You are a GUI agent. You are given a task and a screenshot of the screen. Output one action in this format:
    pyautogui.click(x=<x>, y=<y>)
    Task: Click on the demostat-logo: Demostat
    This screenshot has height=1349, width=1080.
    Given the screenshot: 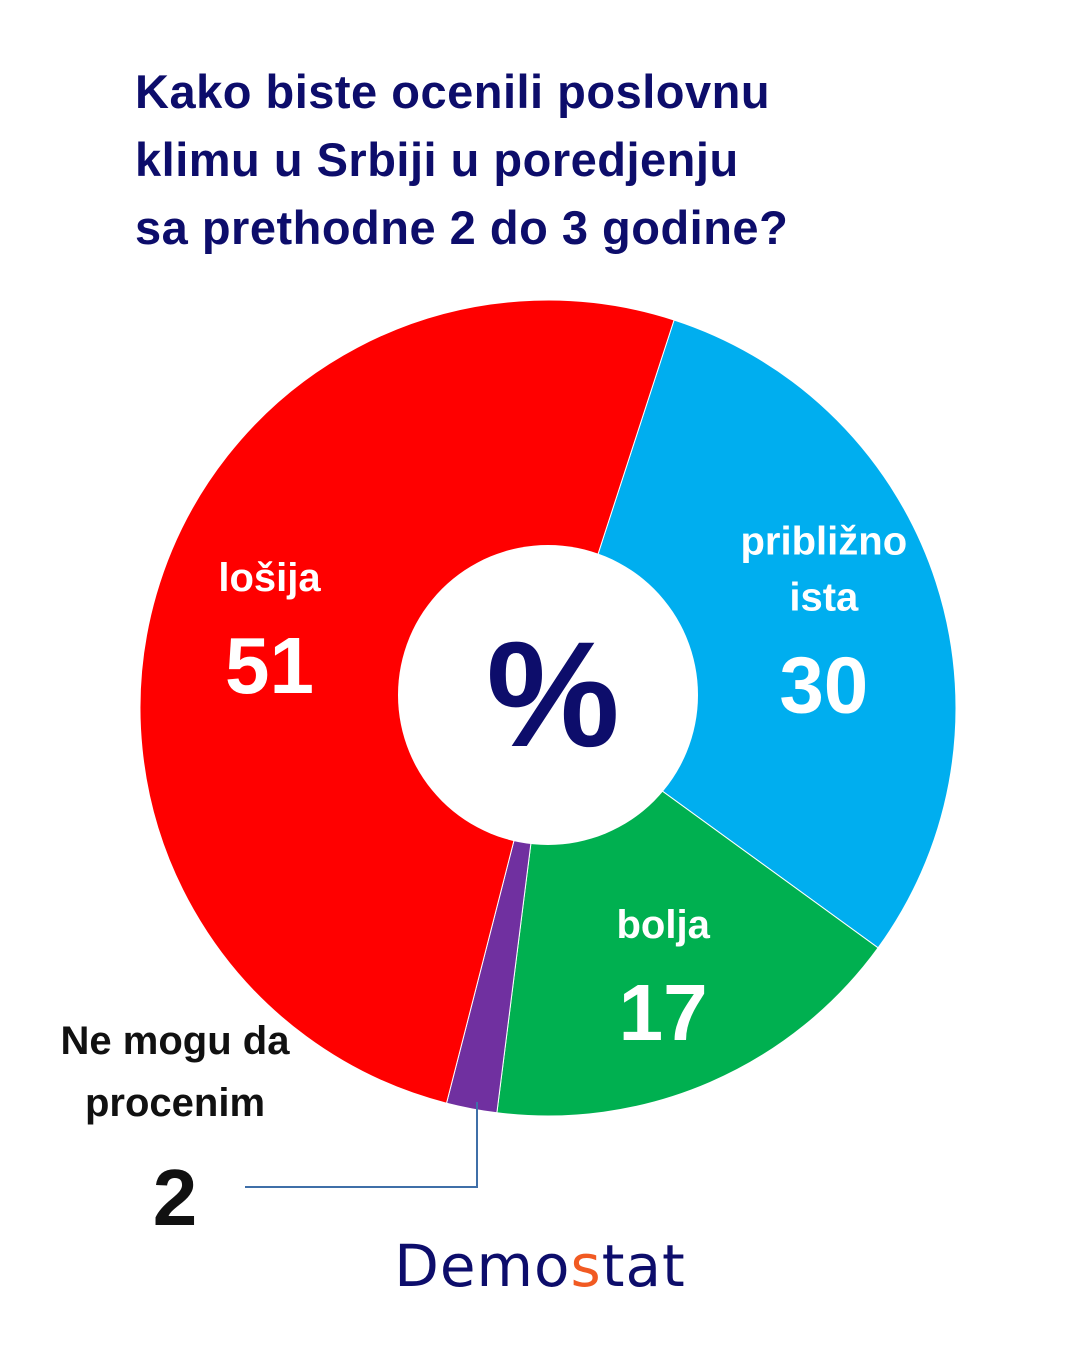 What is the action you would take?
    pyautogui.click(x=540, y=1266)
    